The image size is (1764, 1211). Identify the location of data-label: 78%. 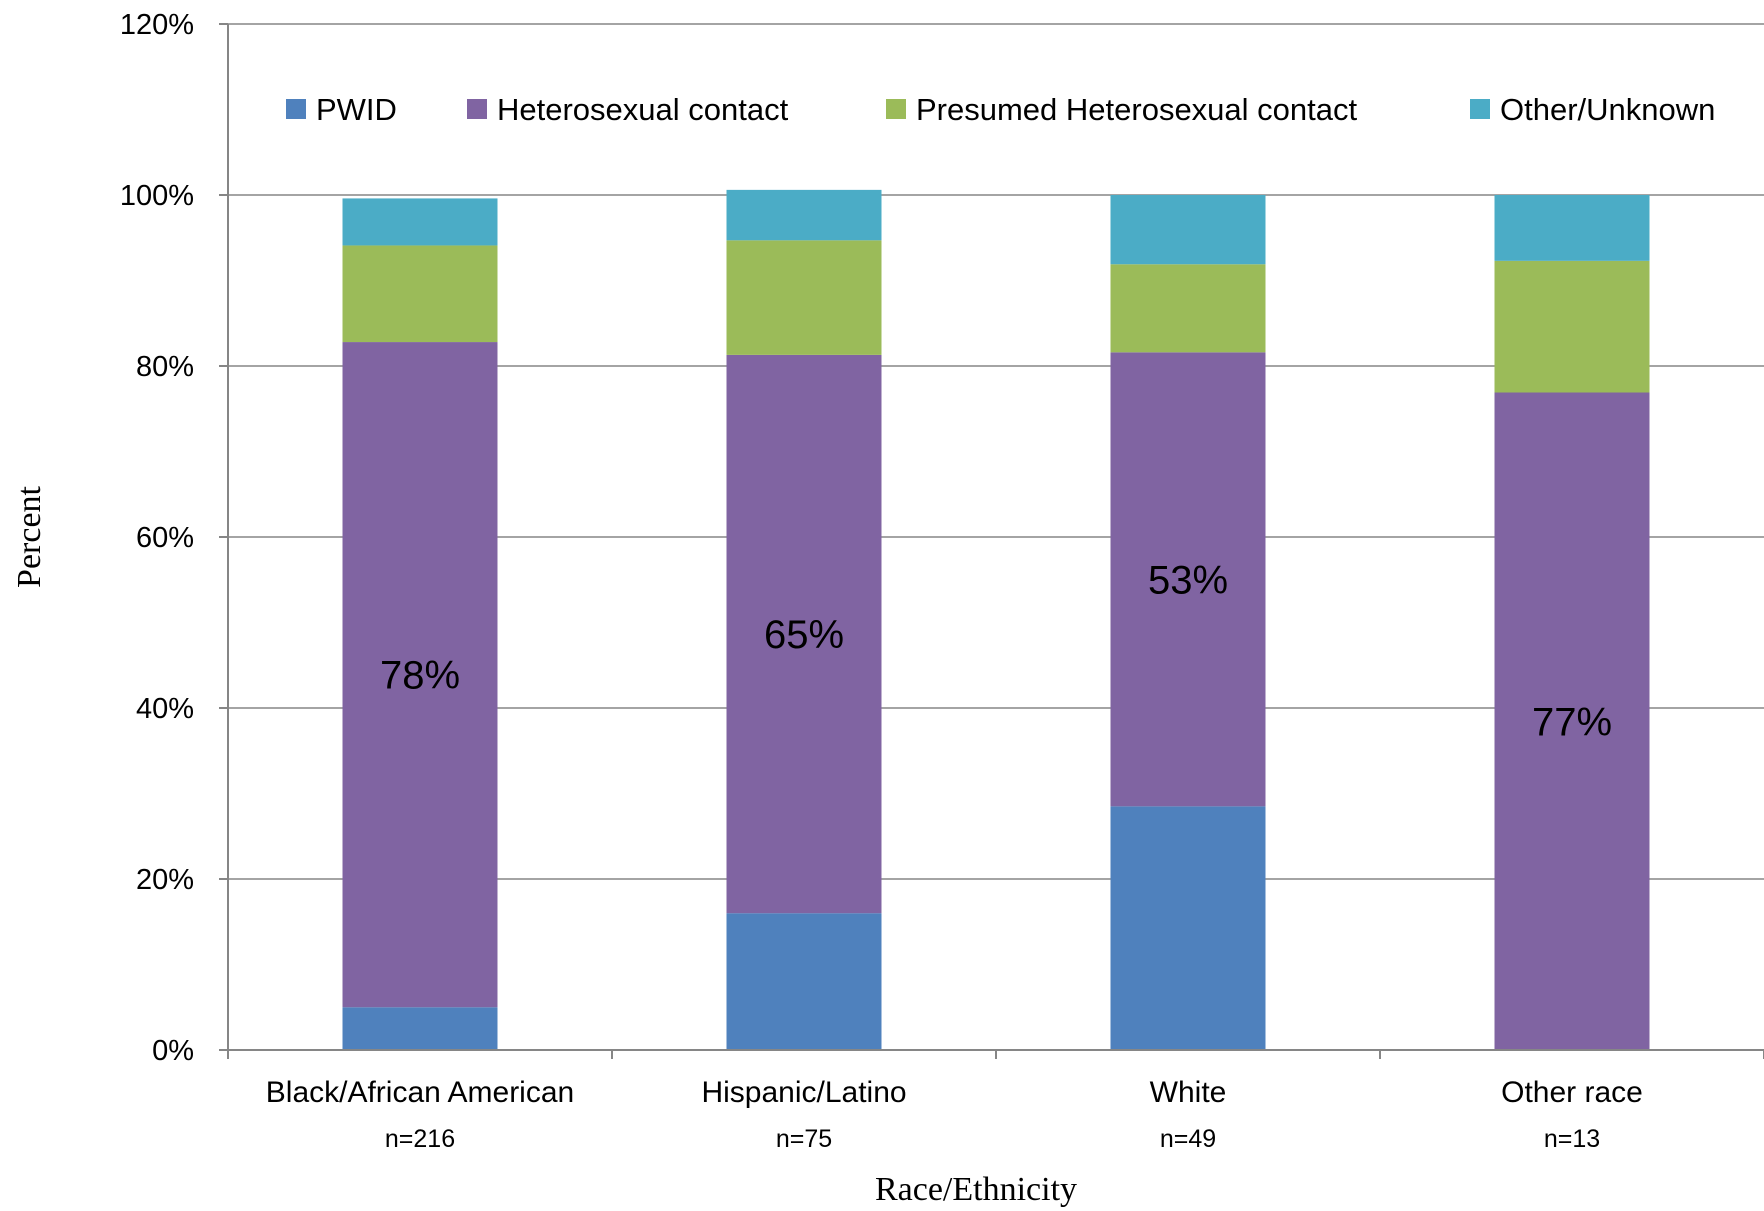
(420, 676).